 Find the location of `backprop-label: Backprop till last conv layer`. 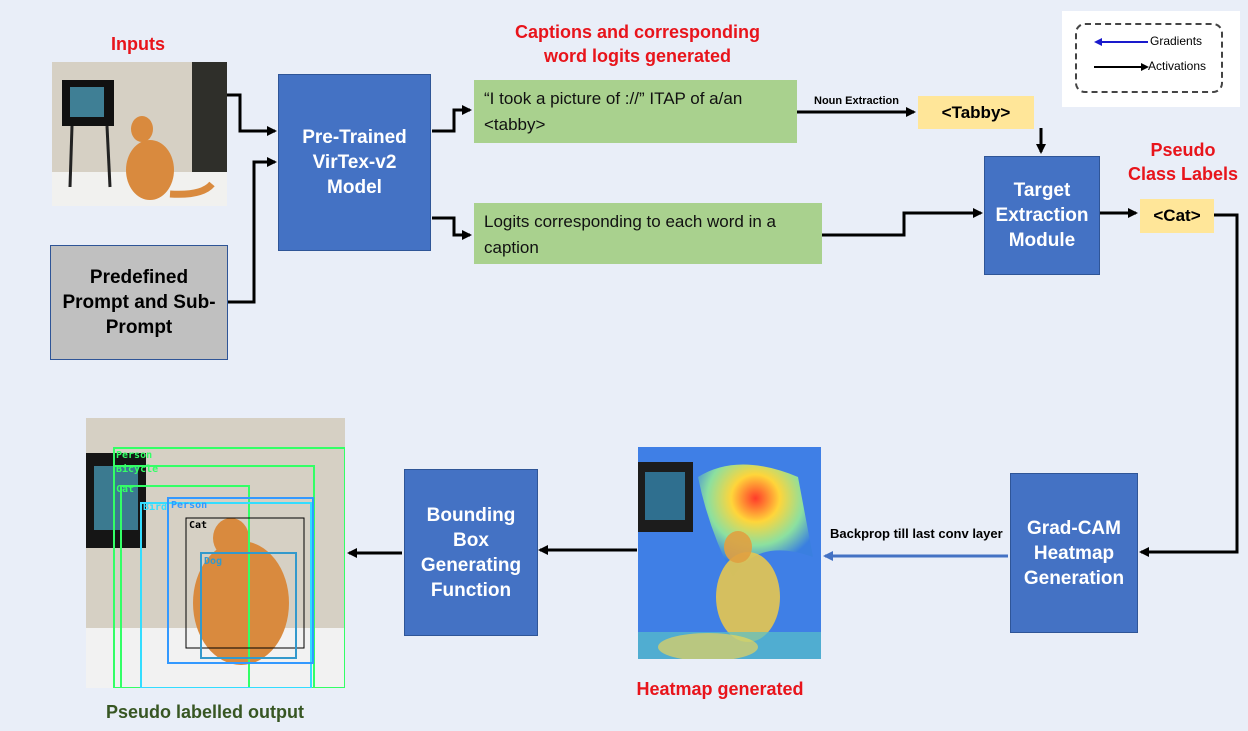

backprop-label: Backprop till last conv layer is located at coordinates (916, 533).